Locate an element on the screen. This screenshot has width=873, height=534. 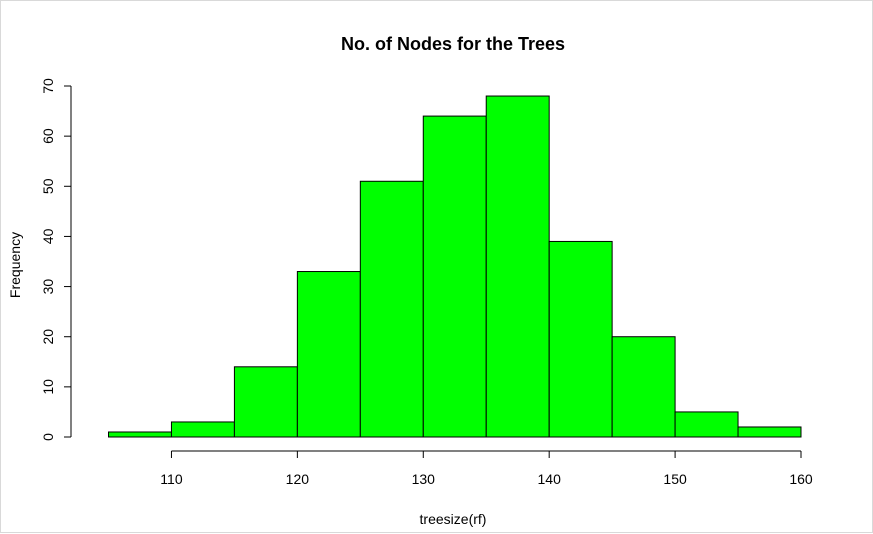
y-tick-label: 20 is located at coordinates (48, 337).